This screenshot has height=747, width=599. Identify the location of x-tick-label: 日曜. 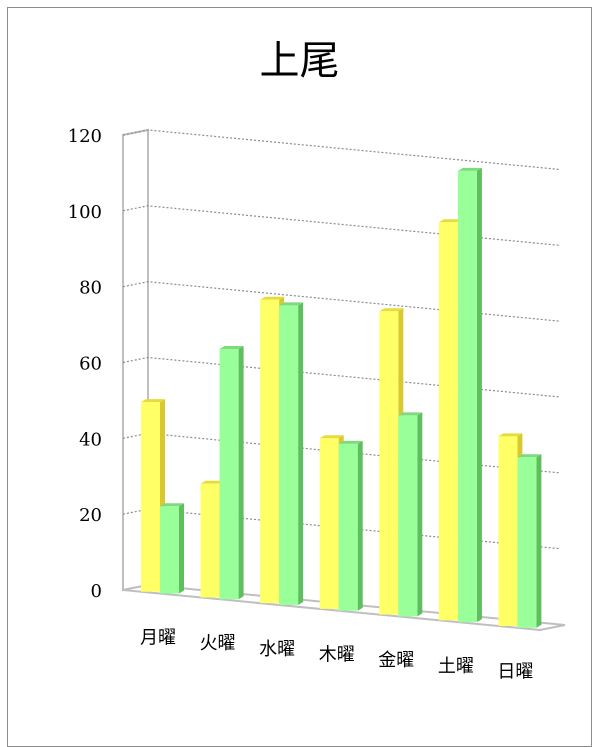
(515, 672).